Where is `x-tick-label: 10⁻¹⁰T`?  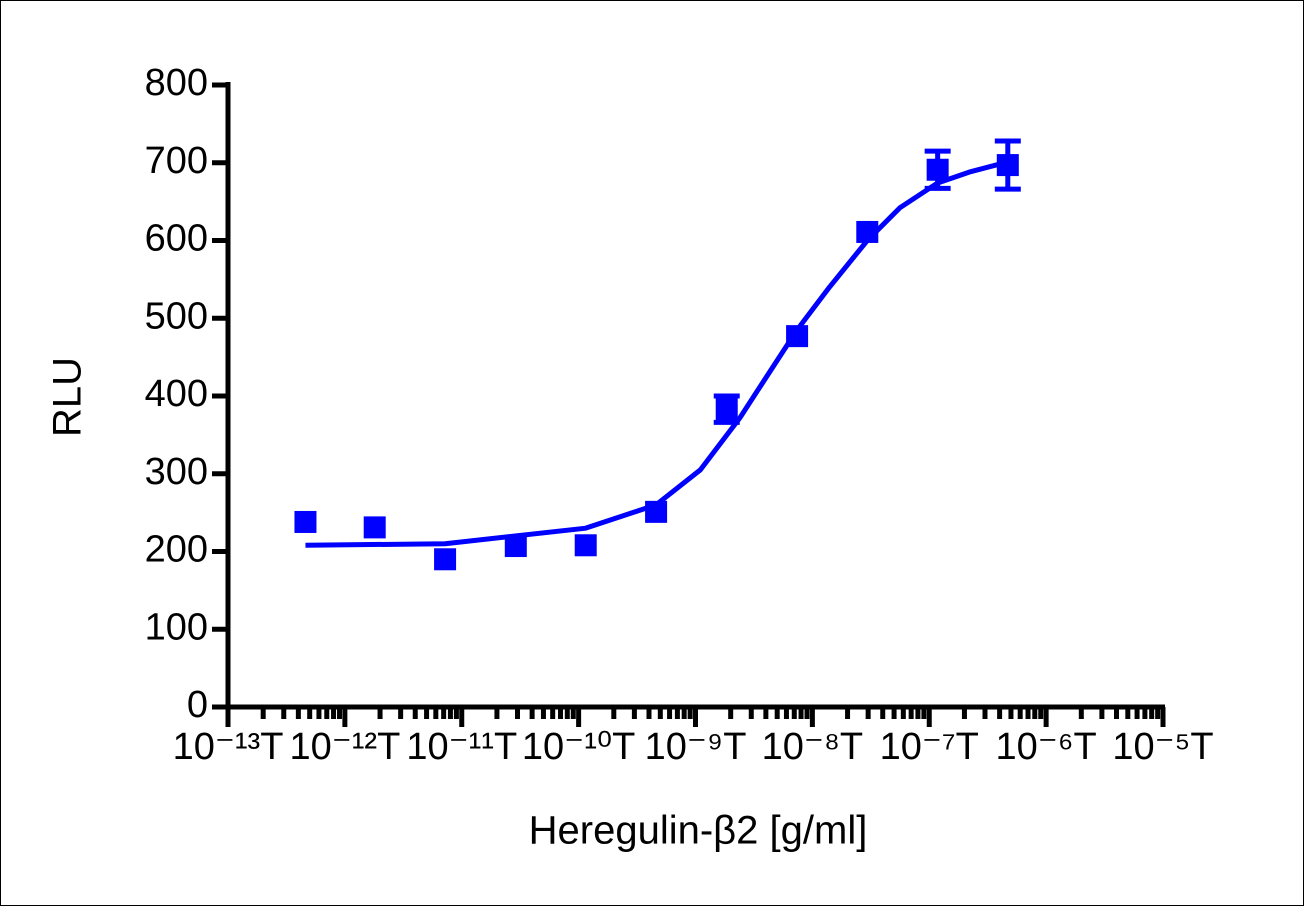
x-tick-label: 10⁻¹⁰T is located at coordinates (578, 747).